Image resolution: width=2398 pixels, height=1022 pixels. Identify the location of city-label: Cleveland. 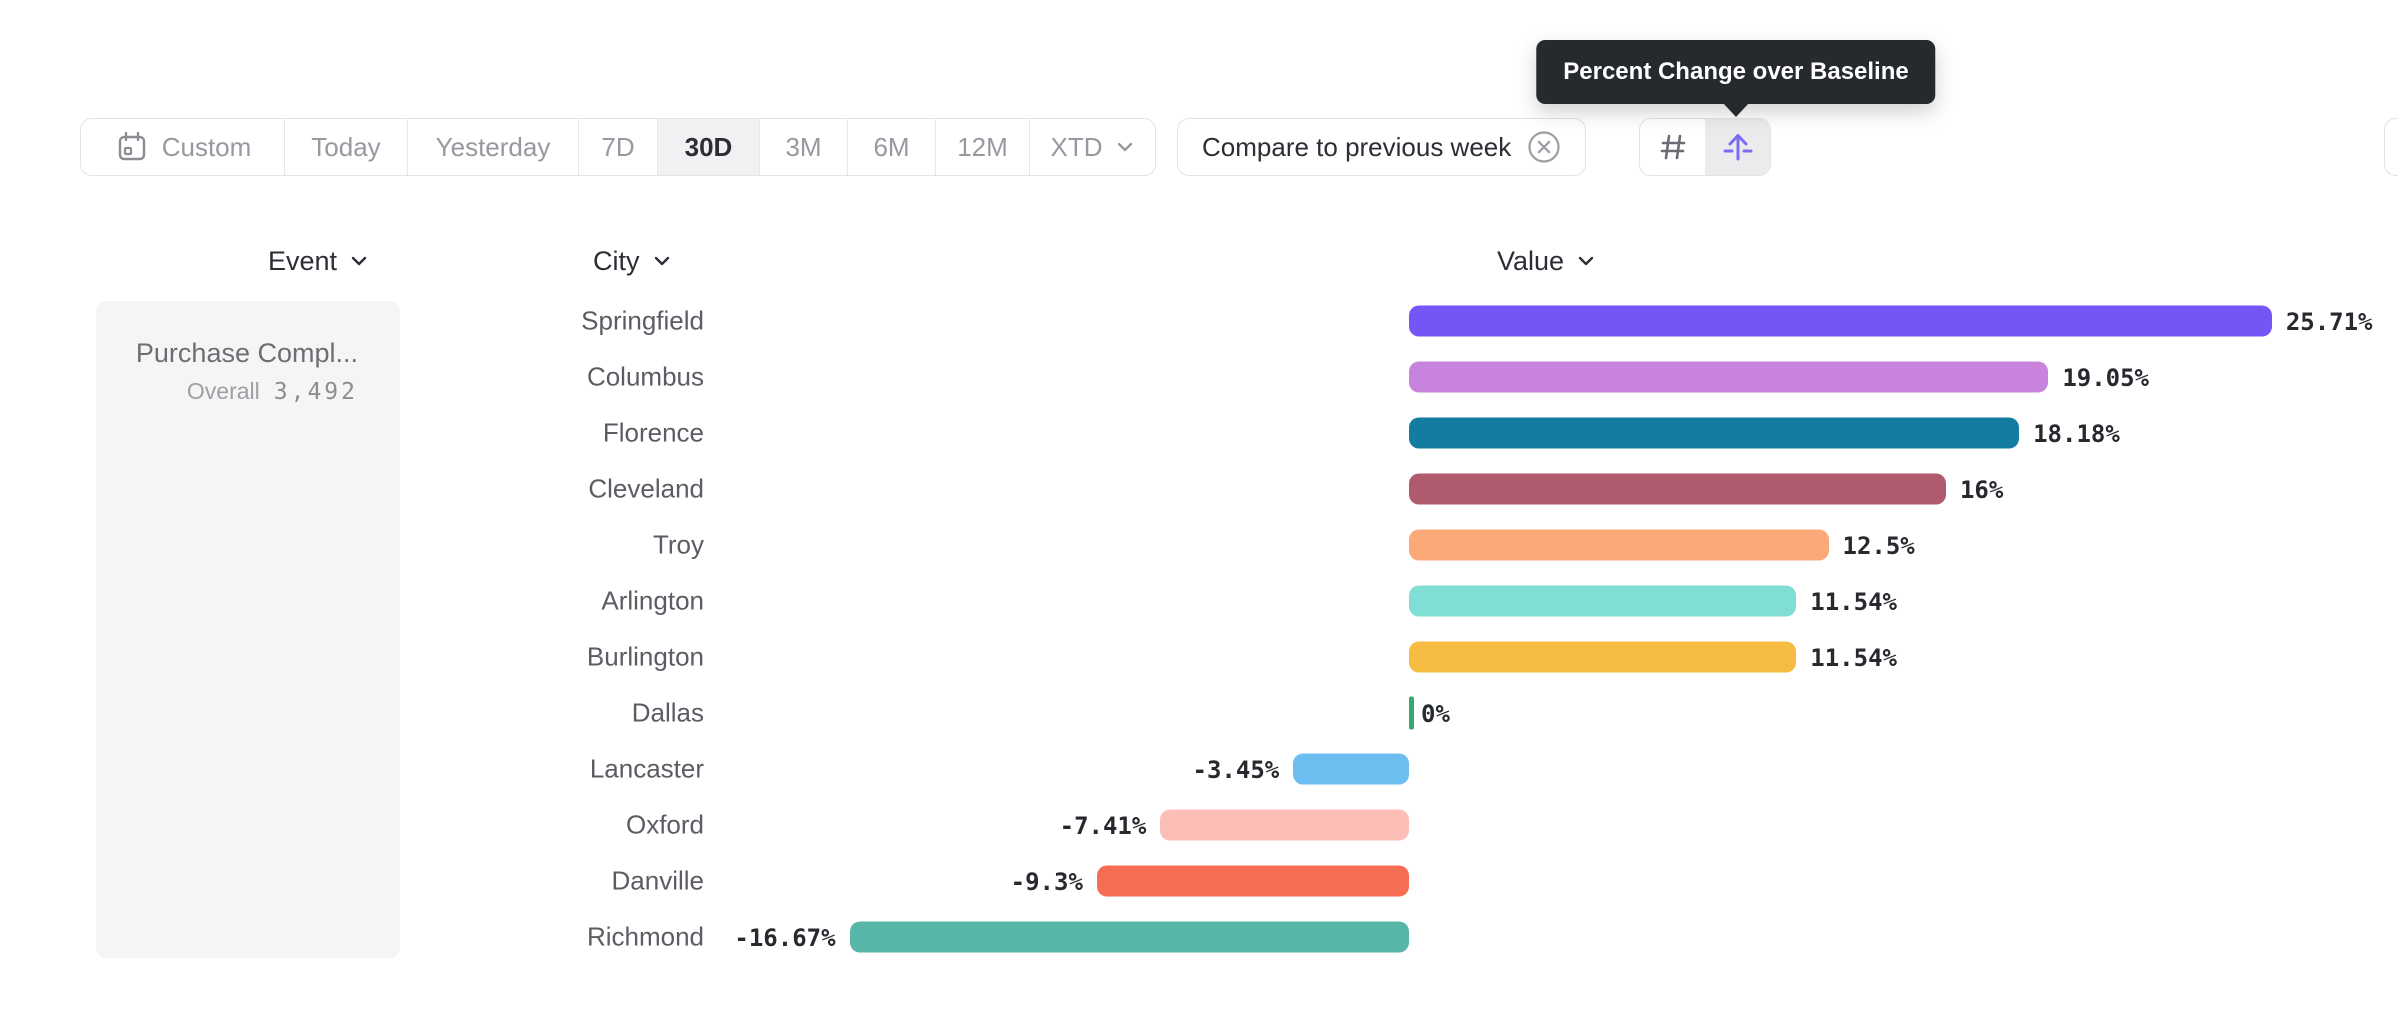
(646, 488).